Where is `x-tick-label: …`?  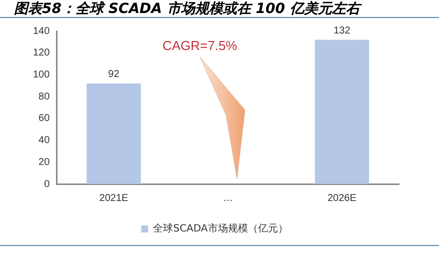 x-tick-label: … is located at coordinates (227, 198).